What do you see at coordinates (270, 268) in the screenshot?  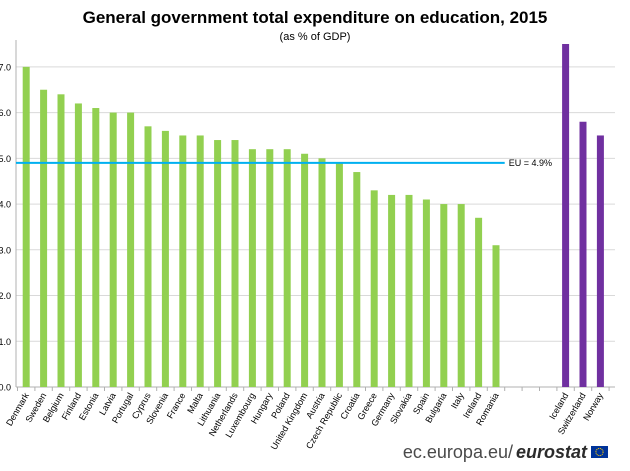 I see `bar-hungary` at bounding box center [270, 268].